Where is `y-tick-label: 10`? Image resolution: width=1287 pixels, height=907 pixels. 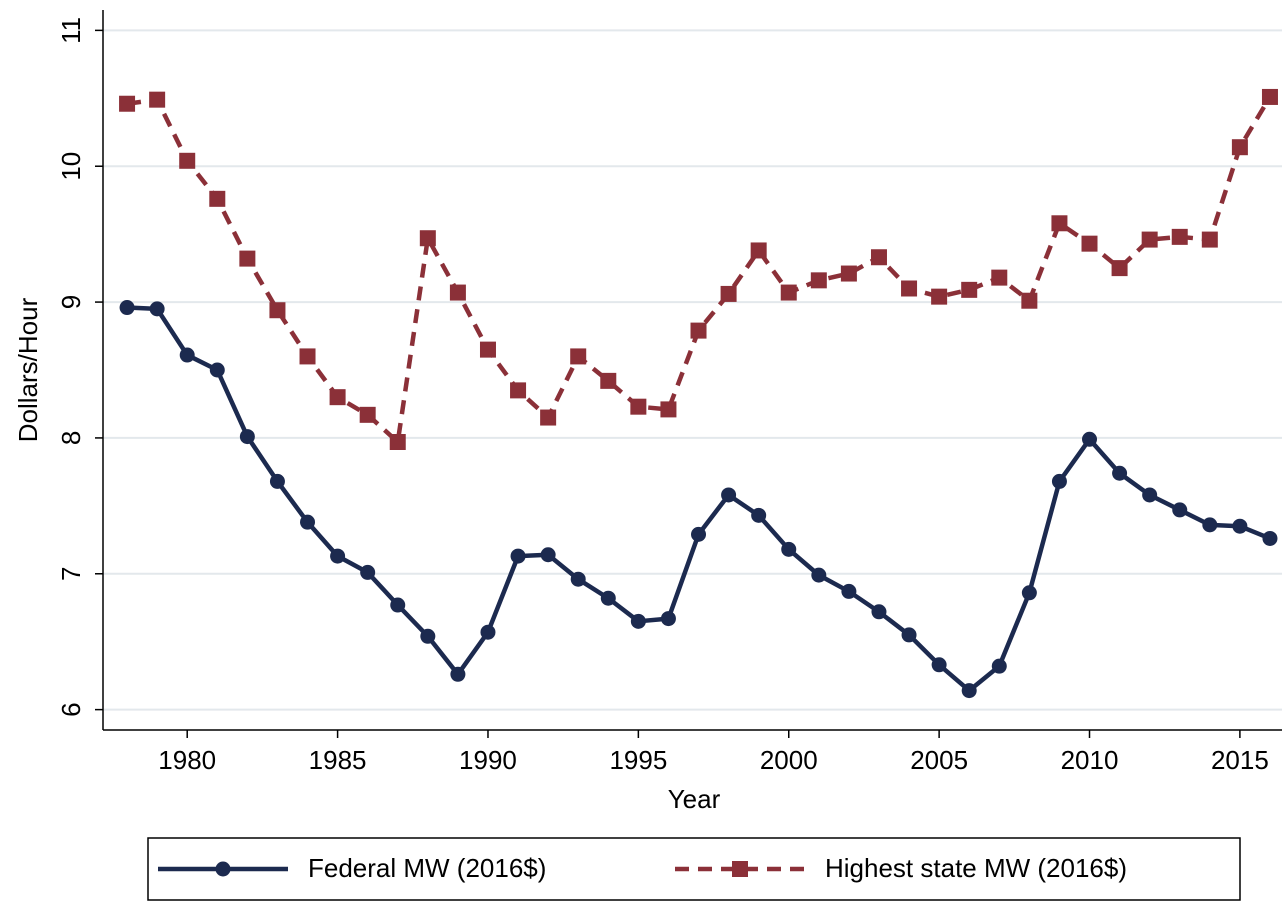 y-tick-label: 10 is located at coordinates (71, 166).